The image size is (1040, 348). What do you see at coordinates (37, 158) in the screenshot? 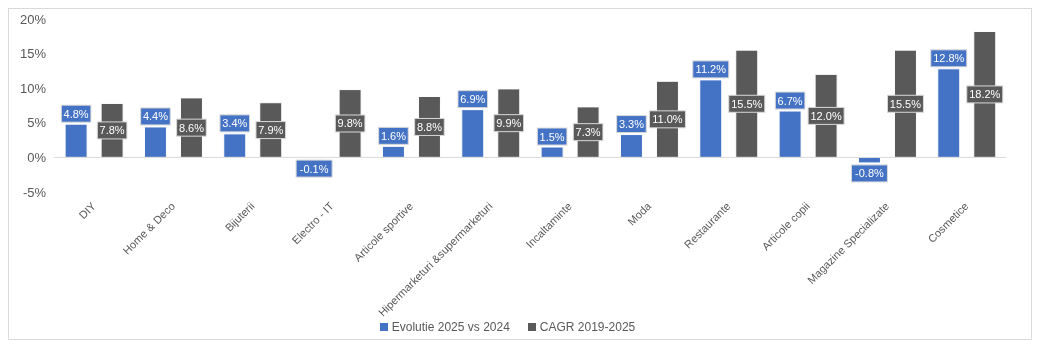
I see `y-tick-label: 0%` at bounding box center [37, 158].